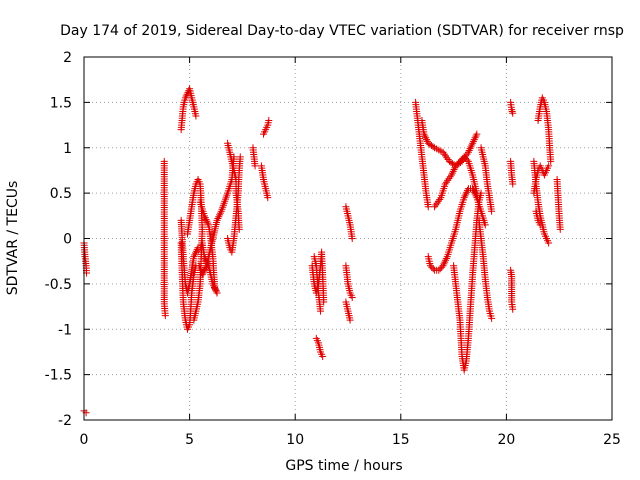  Describe the element at coordinates (65, 421) in the screenshot. I see `y-tick-label: -2` at that location.